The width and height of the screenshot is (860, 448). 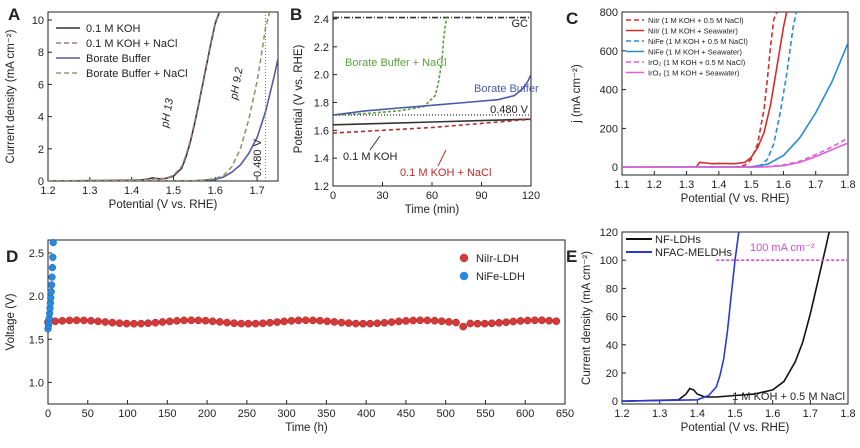 What do you see at coordinates (525, 414) in the screenshot?
I see `x-tick-label: 600` at bounding box center [525, 414].